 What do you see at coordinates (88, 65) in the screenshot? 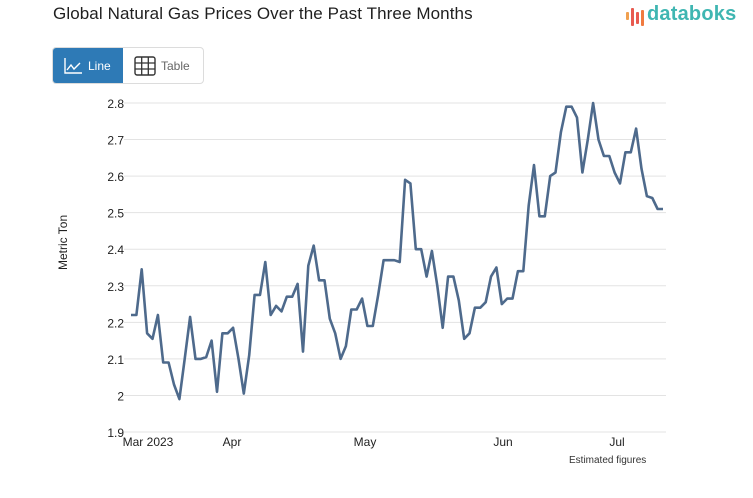
I see `line-view-button: Line` at bounding box center [88, 65].